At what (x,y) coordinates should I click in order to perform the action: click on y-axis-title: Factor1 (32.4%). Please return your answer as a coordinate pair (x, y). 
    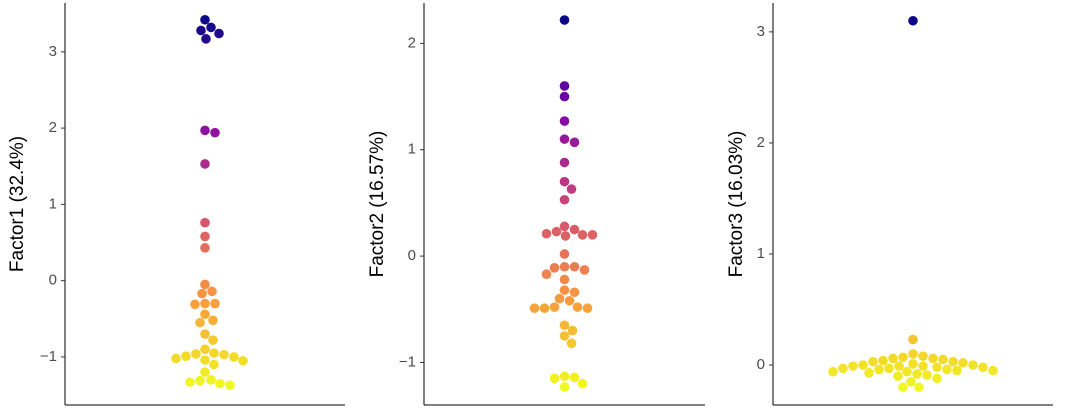
    Looking at the image, I should click on (17, 204).